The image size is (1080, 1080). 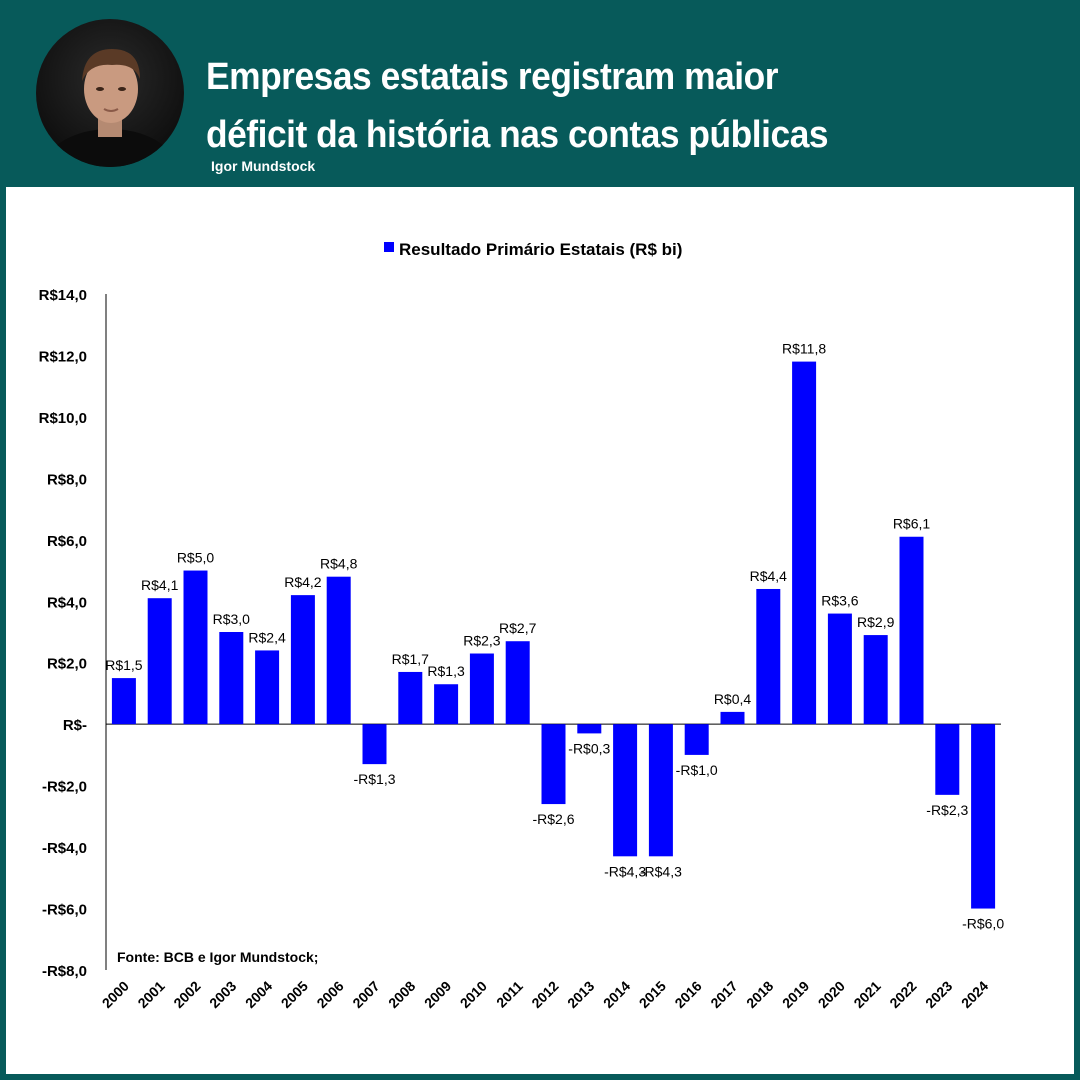 What do you see at coordinates (294, 994) in the screenshot?
I see `x-tick-label: 2005` at bounding box center [294, 994].